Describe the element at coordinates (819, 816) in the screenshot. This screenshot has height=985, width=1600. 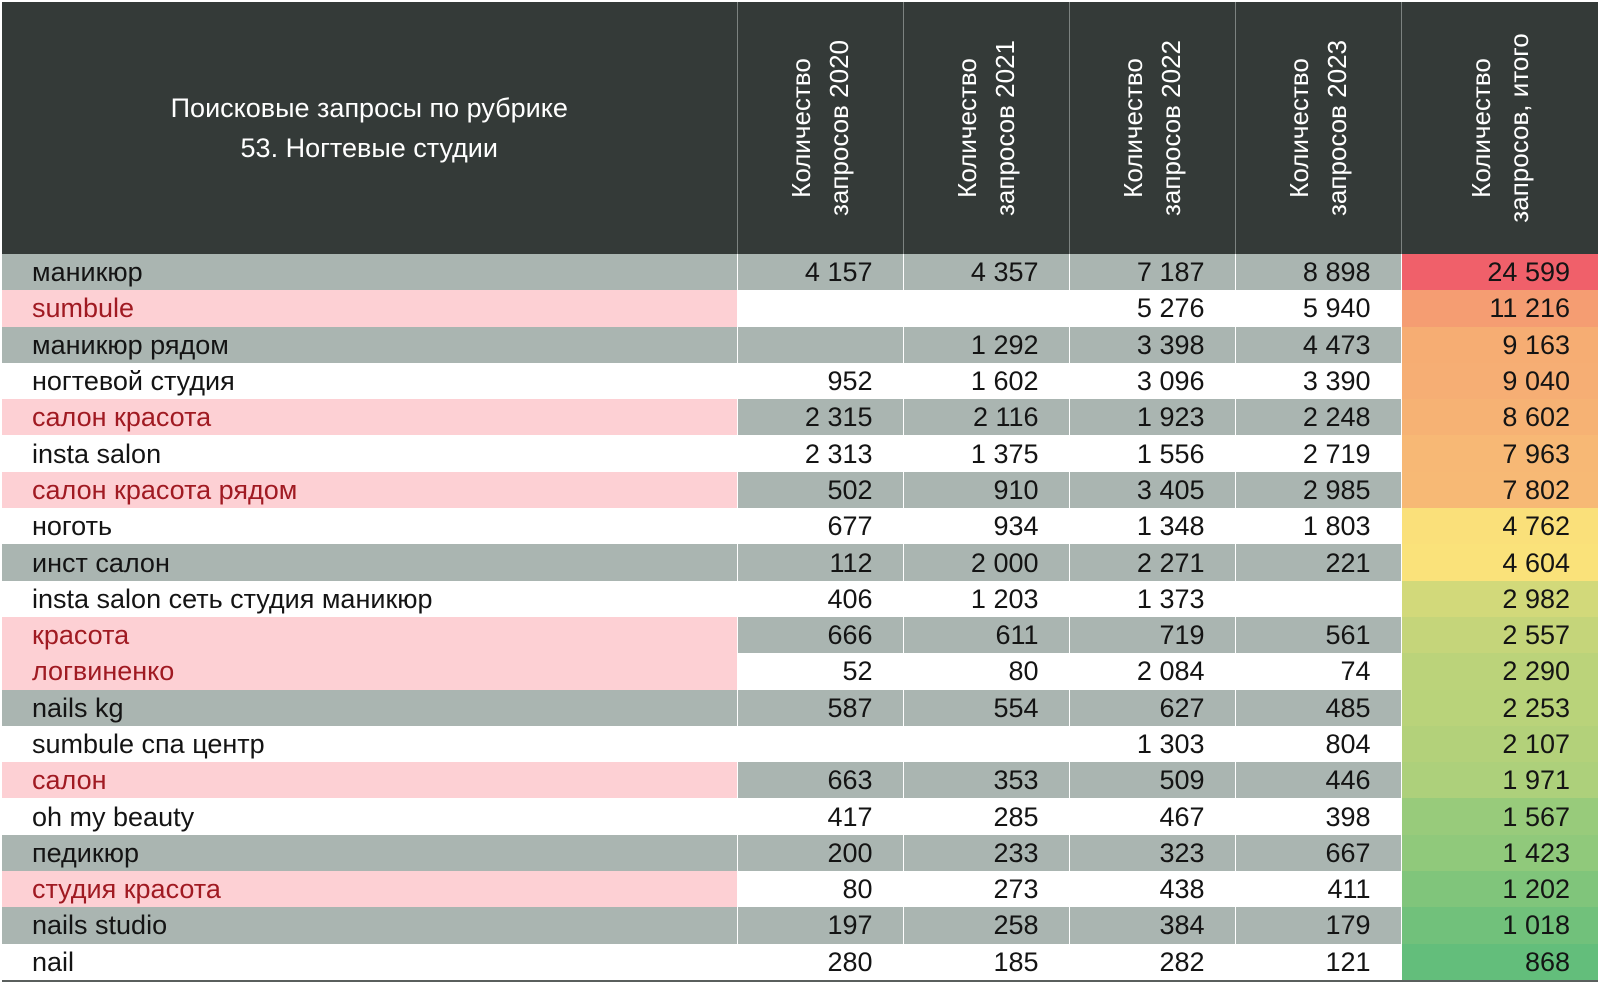
I see `cell-2020: 417` at that location.